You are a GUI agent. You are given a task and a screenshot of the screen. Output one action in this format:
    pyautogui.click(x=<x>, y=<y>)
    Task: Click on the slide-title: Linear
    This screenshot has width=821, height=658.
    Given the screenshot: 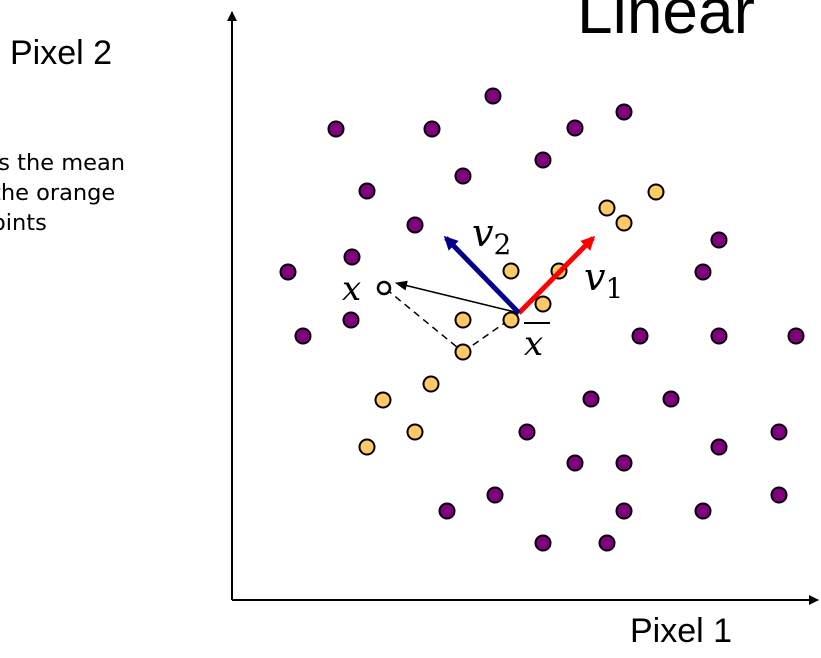 What is the action you would take?
    pyautogui.click(x=666, y=23)
    